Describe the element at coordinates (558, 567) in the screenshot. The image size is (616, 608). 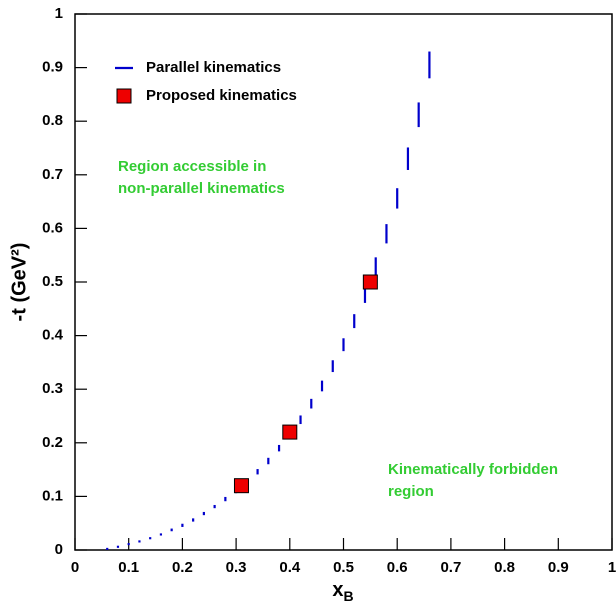
I see `x-tick-label: 0.9` at that location.